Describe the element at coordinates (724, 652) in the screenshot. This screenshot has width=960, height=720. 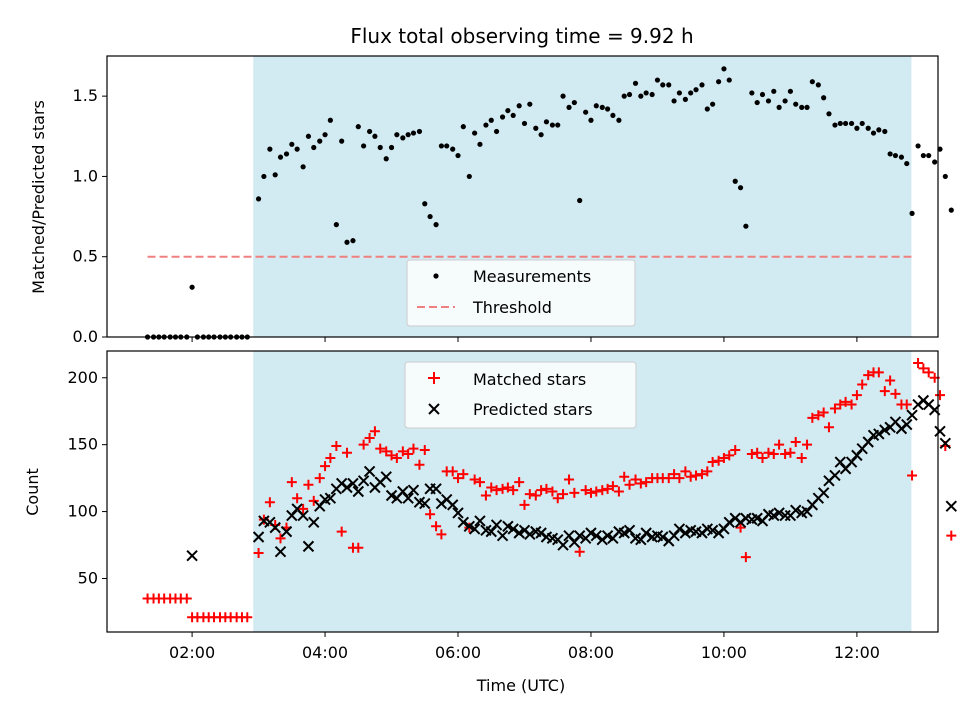
I see `count-xtick-label: 10:00` at that location.